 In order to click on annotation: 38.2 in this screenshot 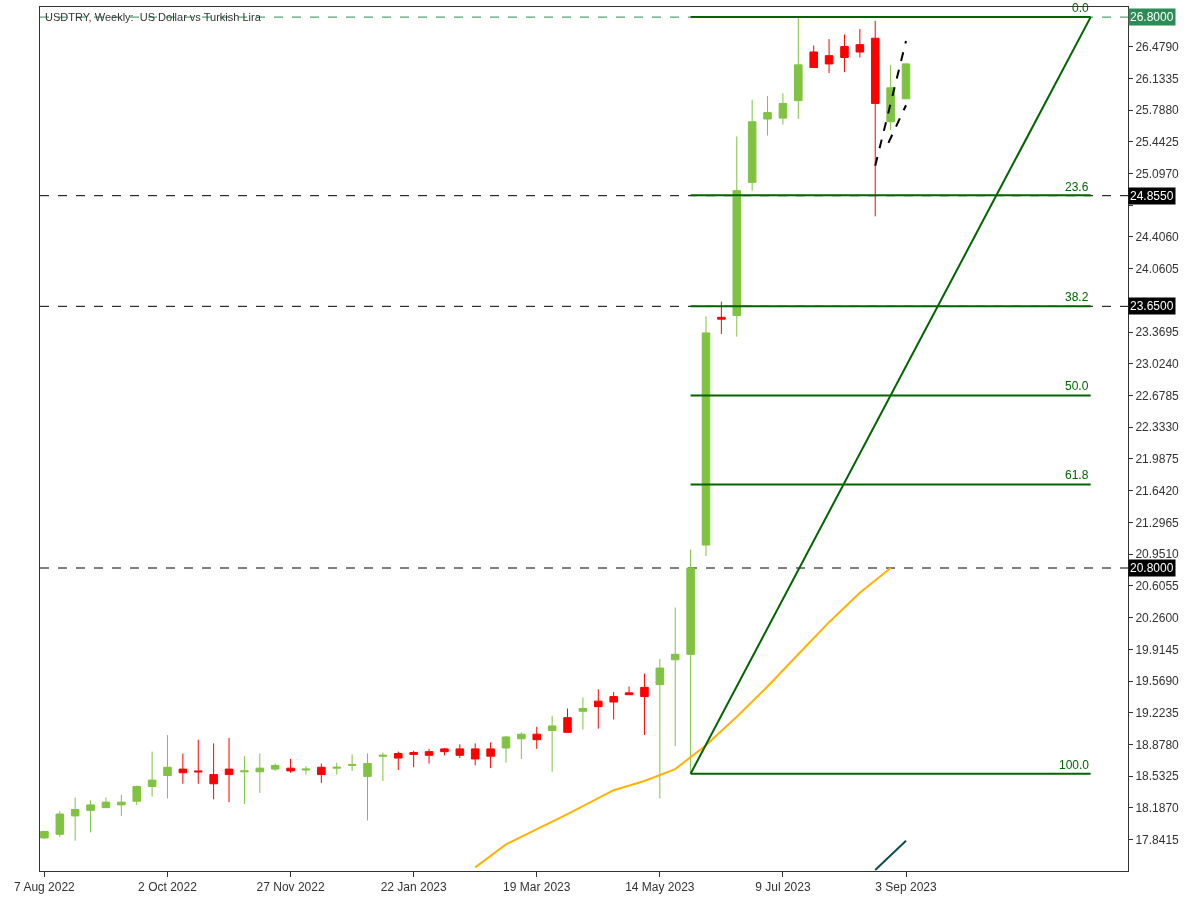, I will do `click(1077, 297)`.